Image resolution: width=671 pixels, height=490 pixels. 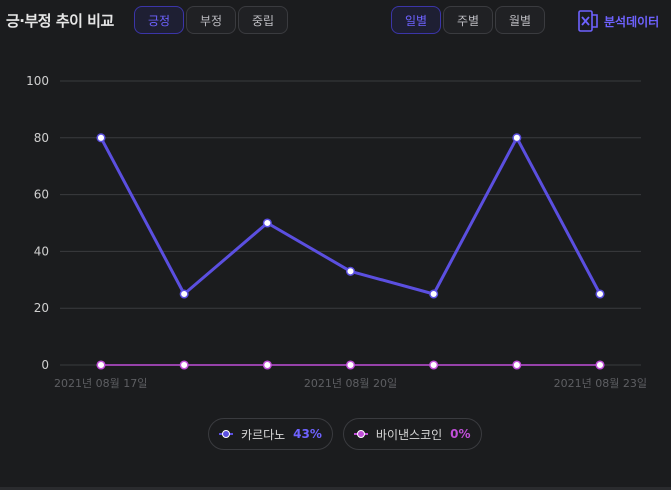 I want to click on y-tick-label: 80, so click(x=41, y=138).